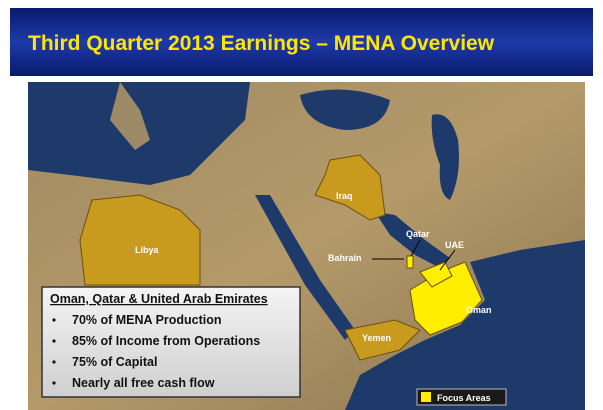 The height and width of the screenshot is (410, 603). What do you see at coordinates (147, 320) in the screenshot?
I see `bullet-text: 70% of MENA Production` at bounding box center [147, 320].